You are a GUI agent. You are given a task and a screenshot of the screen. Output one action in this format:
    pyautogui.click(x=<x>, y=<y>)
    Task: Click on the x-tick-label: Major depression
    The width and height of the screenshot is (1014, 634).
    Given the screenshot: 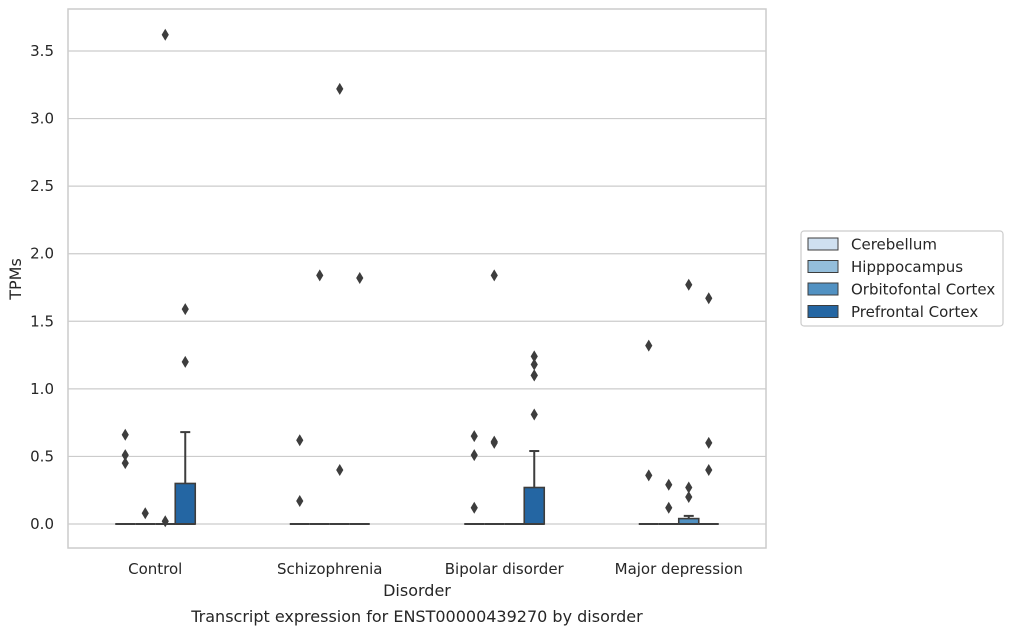 What is the action you would take?
    pyautogui.click(x=679, y=569)
    